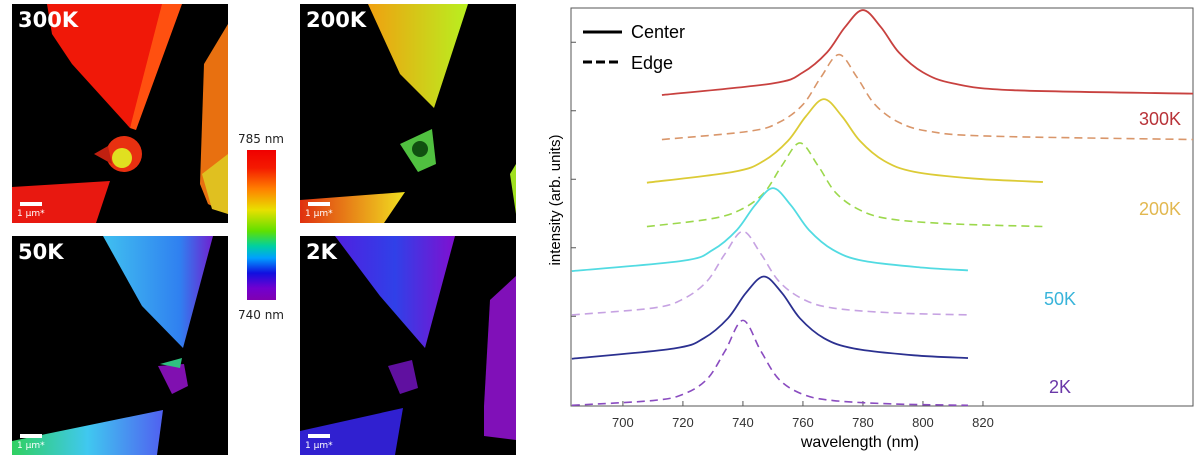  I want to click on map-panel-200k: 200K 1 µm*, so click(408, 113).